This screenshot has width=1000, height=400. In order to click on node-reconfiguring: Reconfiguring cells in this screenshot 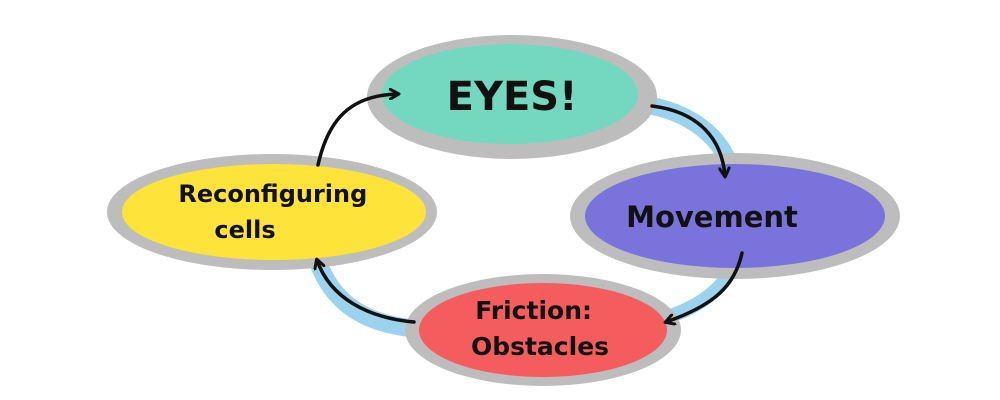, I will do `click(272, 212)`.